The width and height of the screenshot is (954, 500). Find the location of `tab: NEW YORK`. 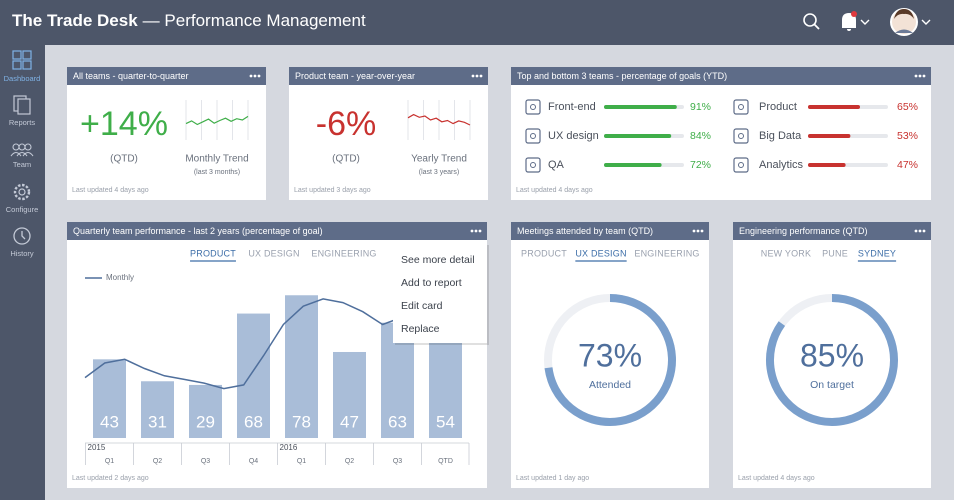

tab: NEW YORK is located at coordinates (786, 253).